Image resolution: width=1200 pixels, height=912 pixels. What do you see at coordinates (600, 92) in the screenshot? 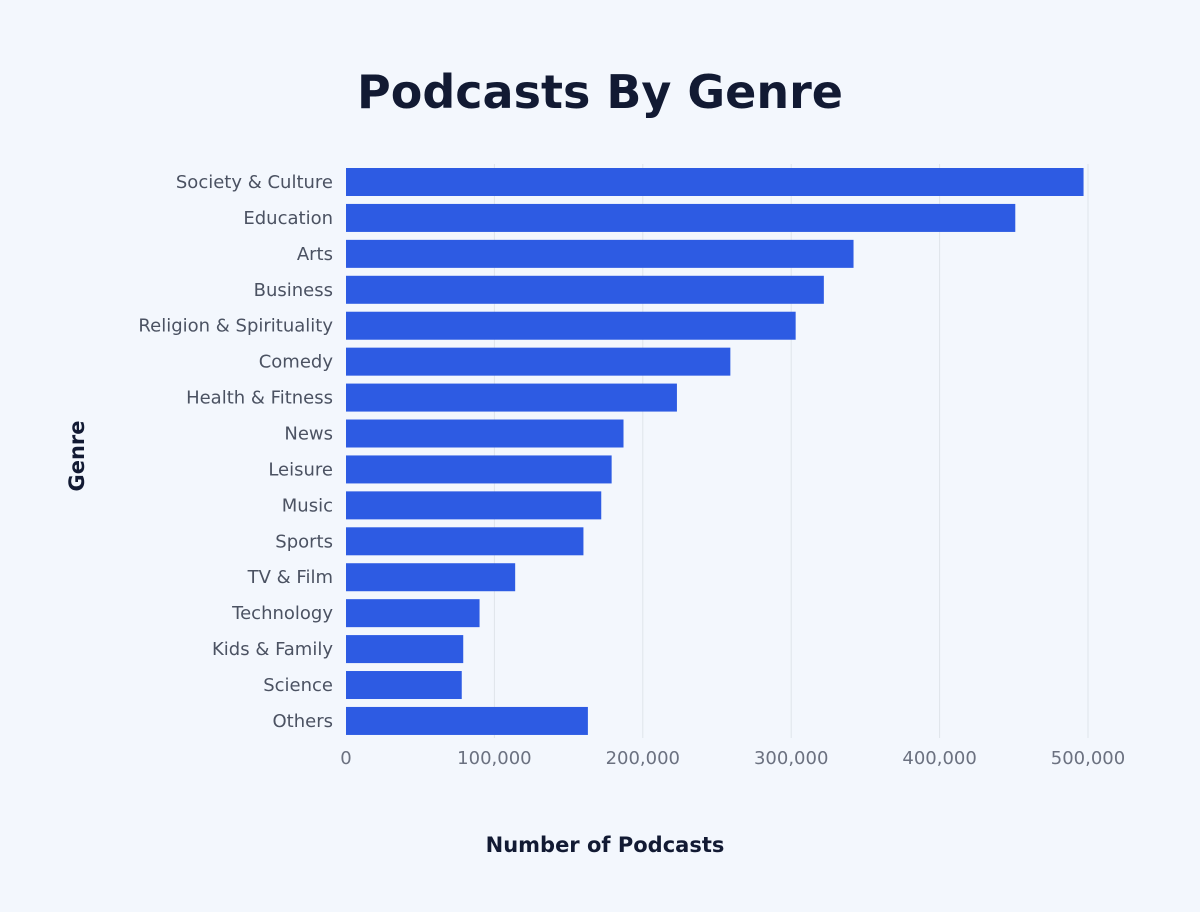
I see `chart-title: Podcasts By Genre` at bounding box center [600, 92].